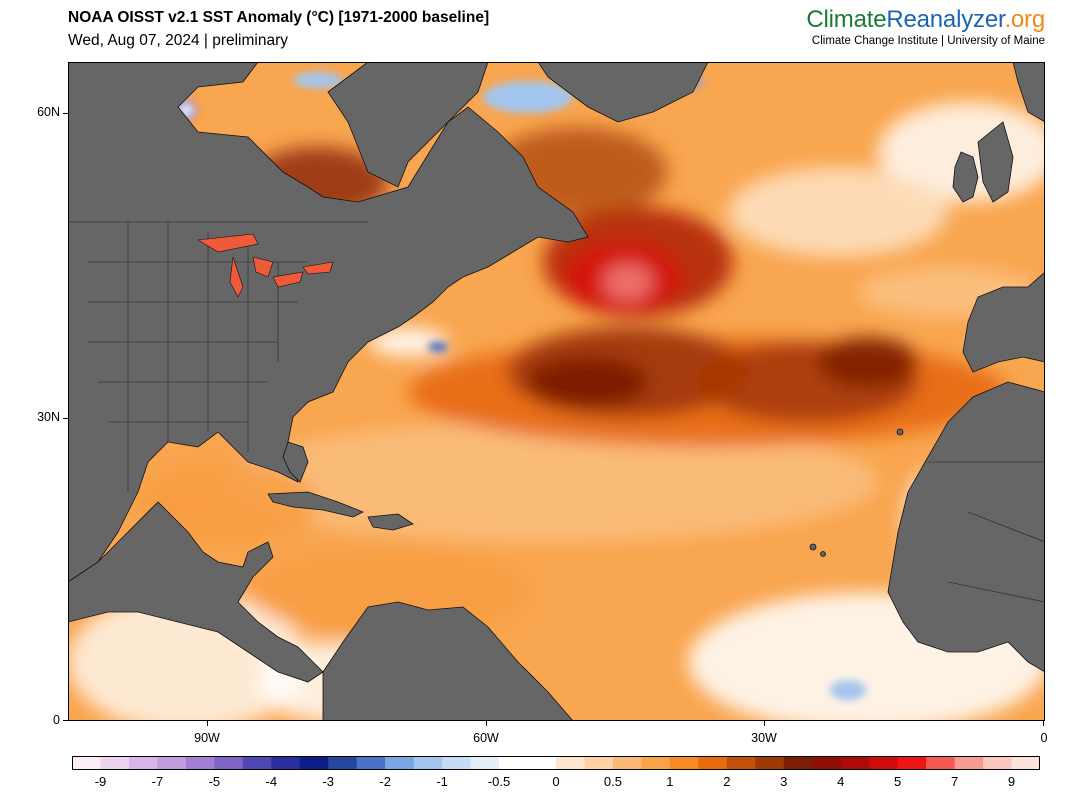  Describe the element at coordinates (841, 781) in the screenshot. I see `colorbar-label: 4` at that location.